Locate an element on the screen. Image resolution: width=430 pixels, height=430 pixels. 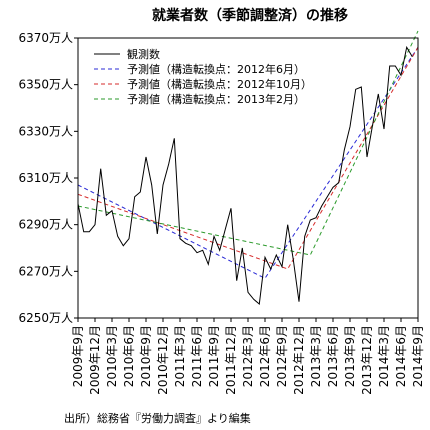
y-tick-label: 6350万人 is located at coordinates (45, 85).